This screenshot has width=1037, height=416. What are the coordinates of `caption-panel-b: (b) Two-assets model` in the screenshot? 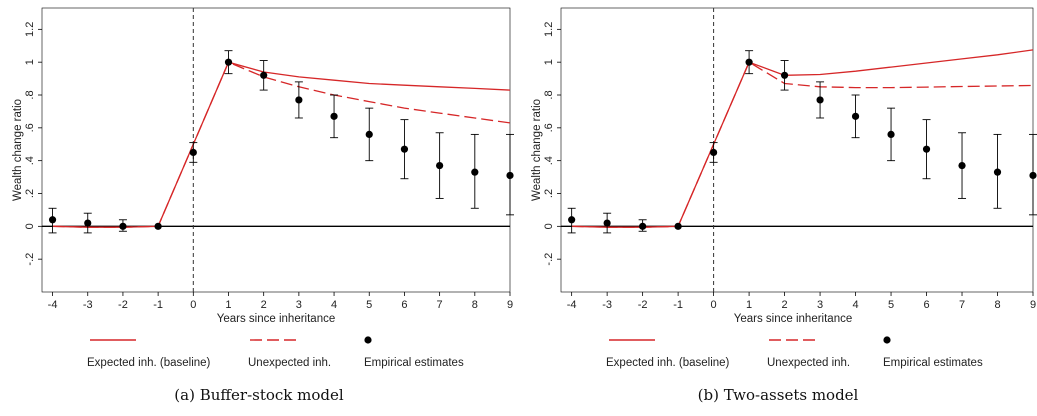 It's located at (778, 395).